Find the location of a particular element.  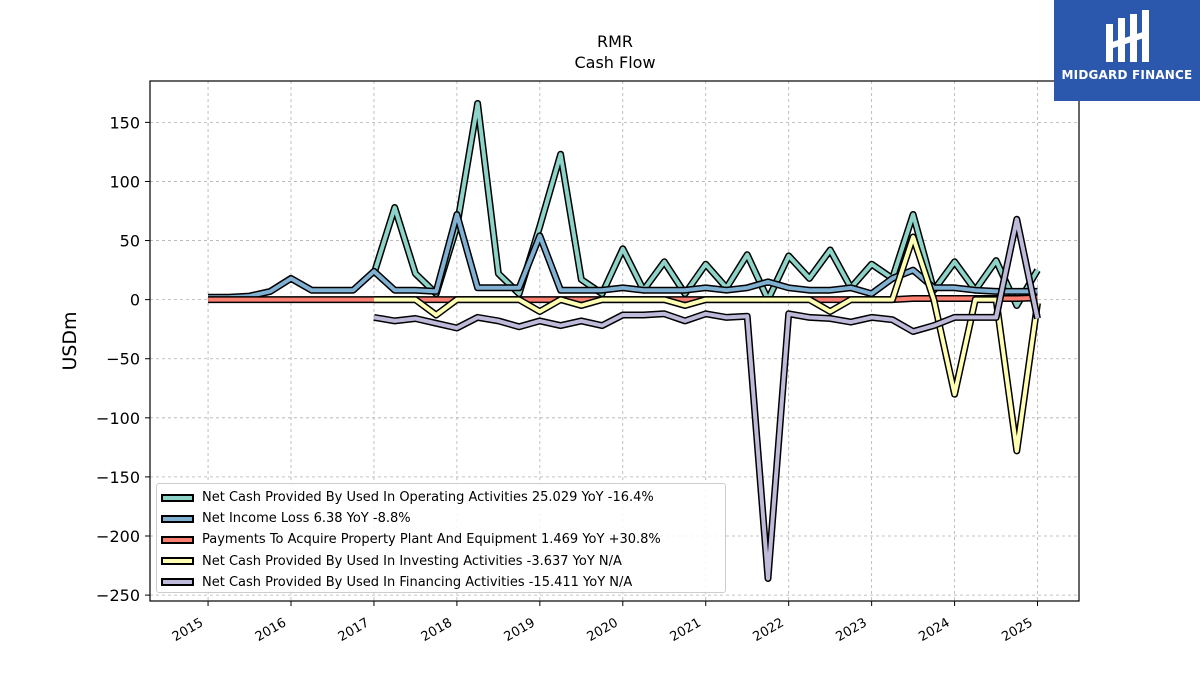

legend-swatch-financing is located at coordinates (177, 582).